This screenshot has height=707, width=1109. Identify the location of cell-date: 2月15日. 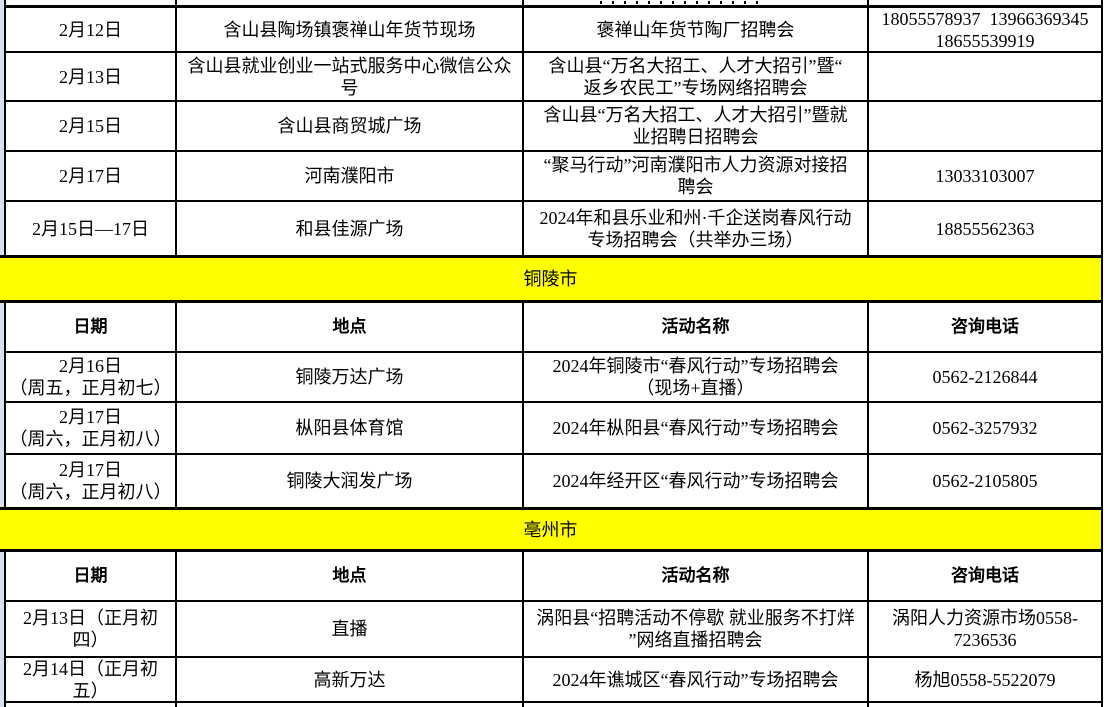
(91, 126).